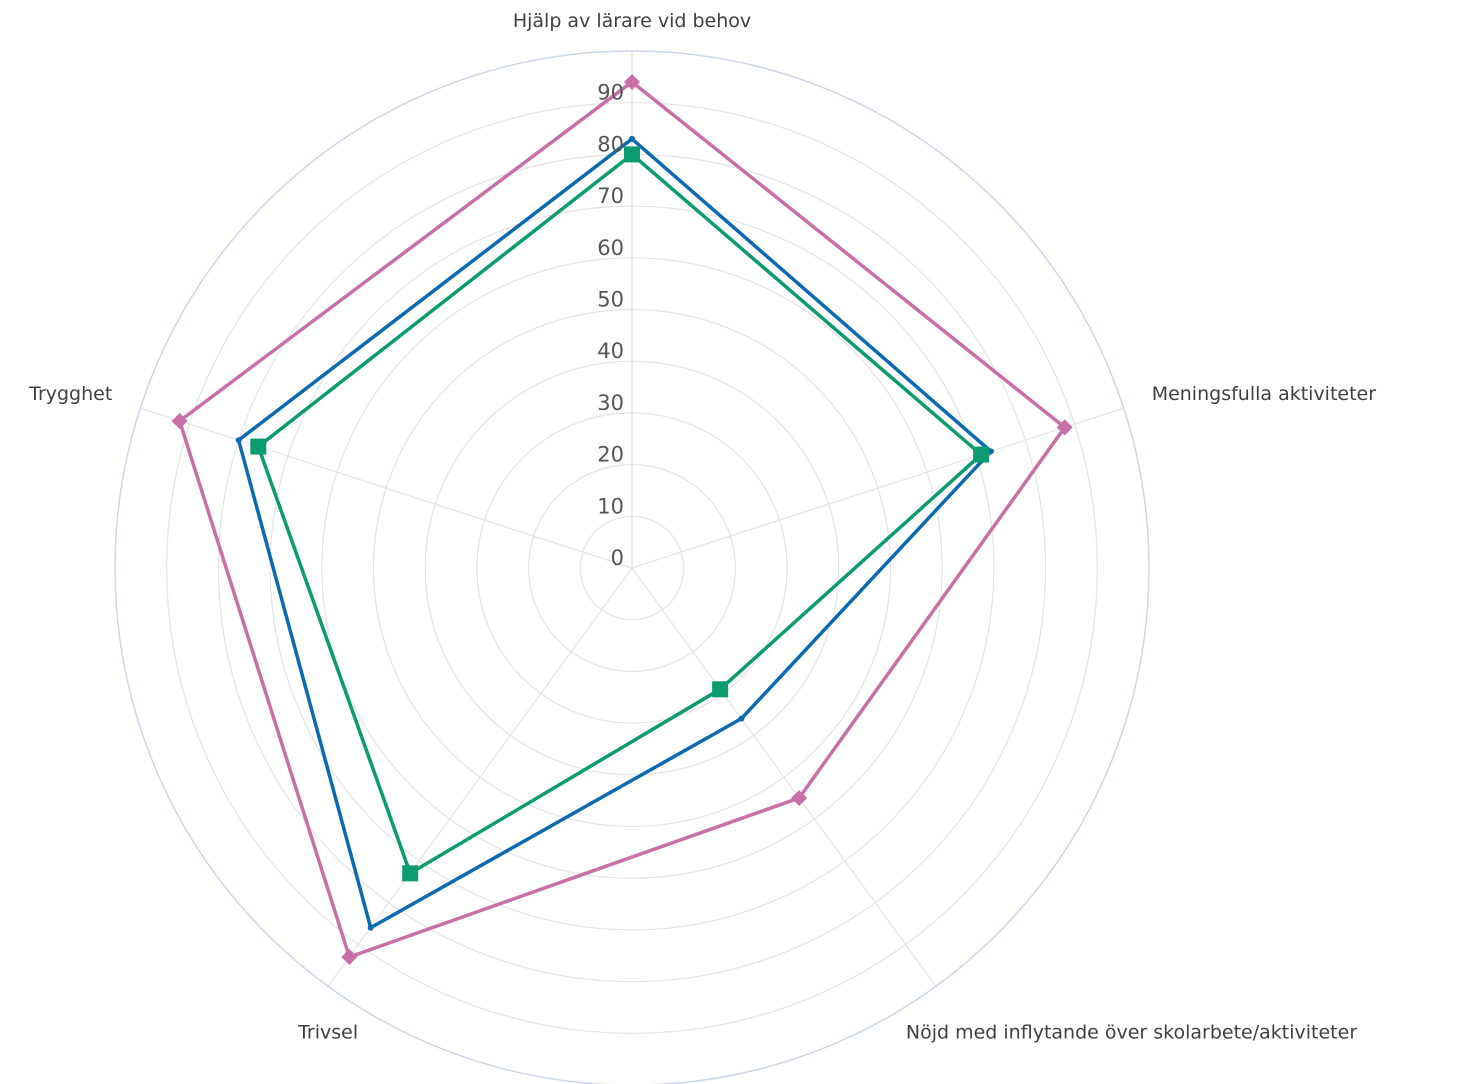  Describe the element at coordinates (610, 325) in the screenshot. I see `tick-labels: 0 10 20 30 40 50 60 70 80 90` at that location.